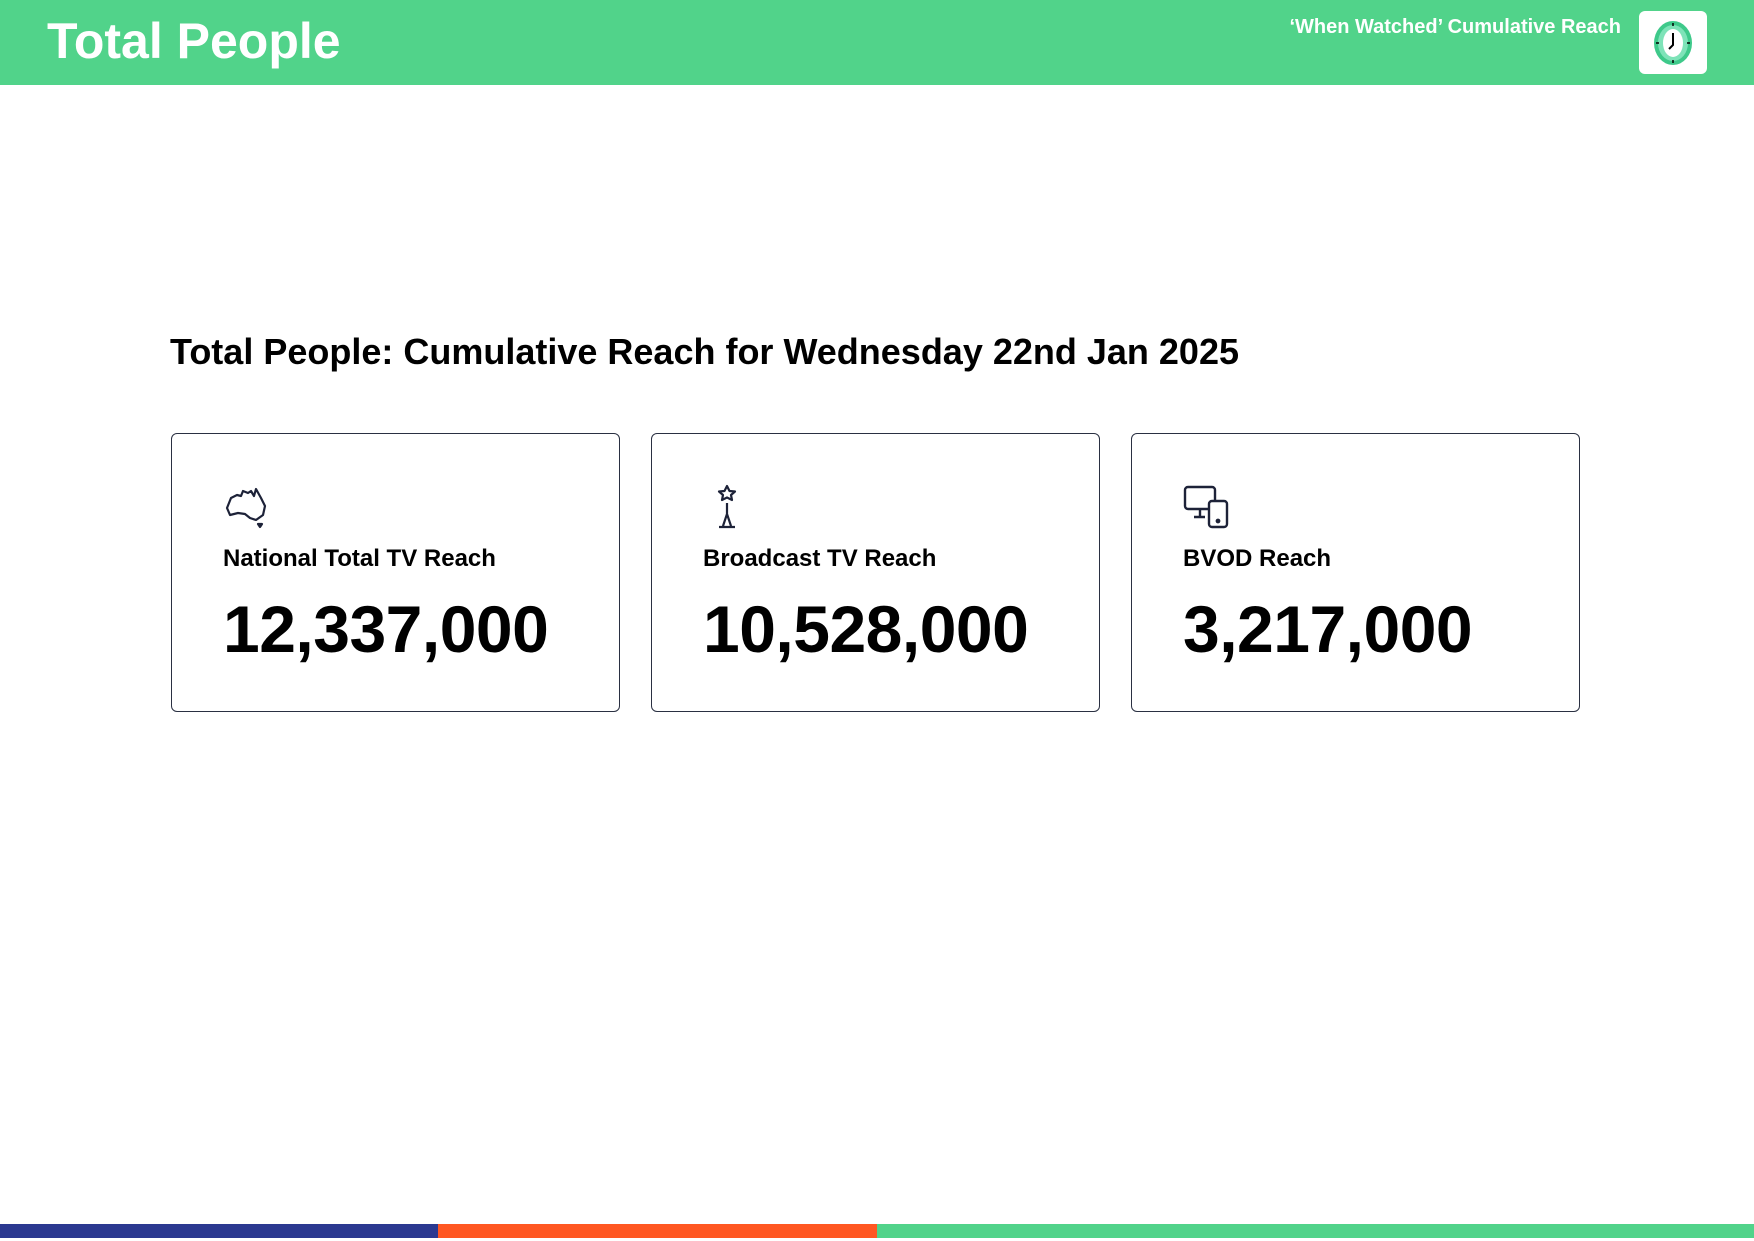  Describe the element at coordinates (1257, 558) in the screenshot. I see `card-label: BVOD Reach` at that location.